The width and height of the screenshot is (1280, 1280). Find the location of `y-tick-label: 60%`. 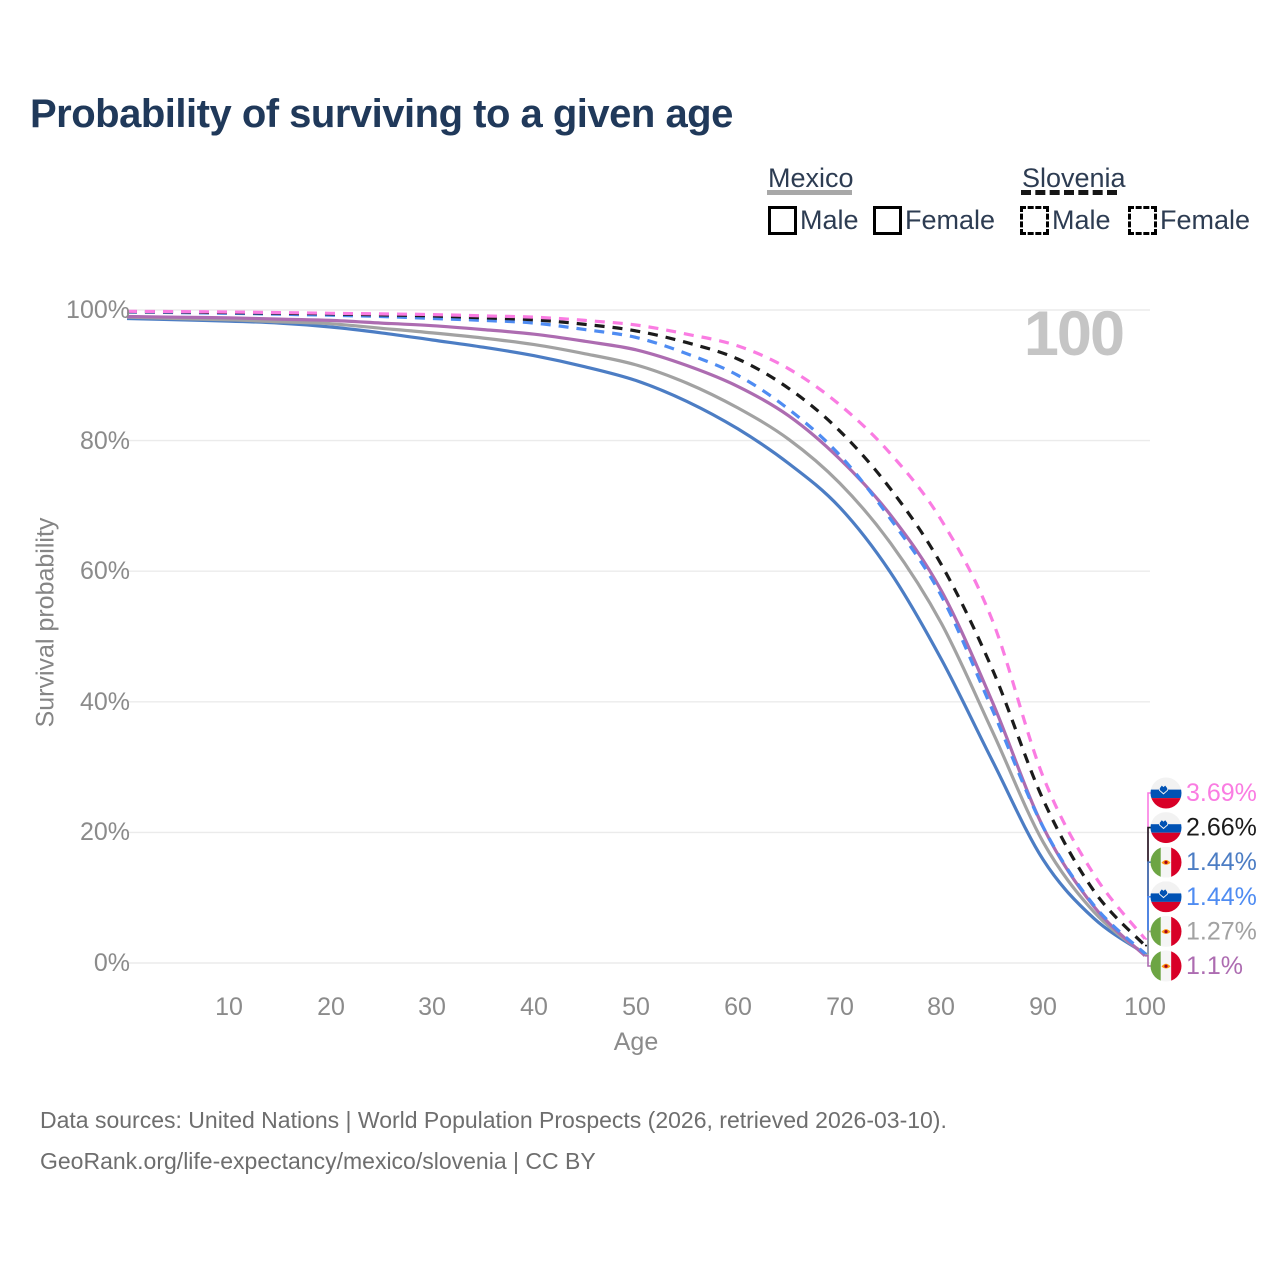

y-tick-label: 60% is located at coordinates (104, 571).